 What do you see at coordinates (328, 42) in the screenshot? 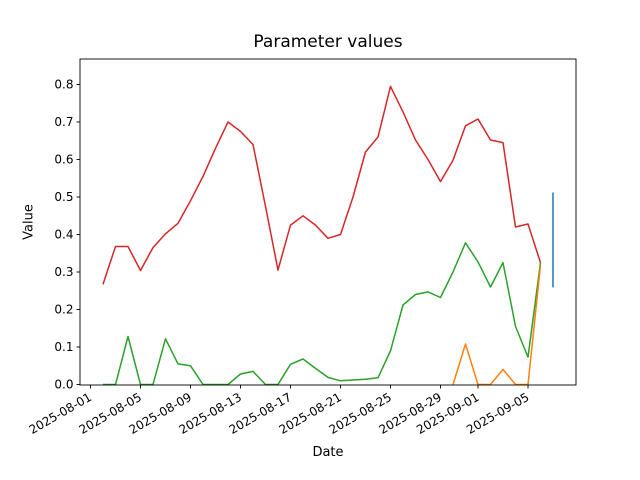
I see `chart-title: Parameter values` at bounding box center [328, 42].